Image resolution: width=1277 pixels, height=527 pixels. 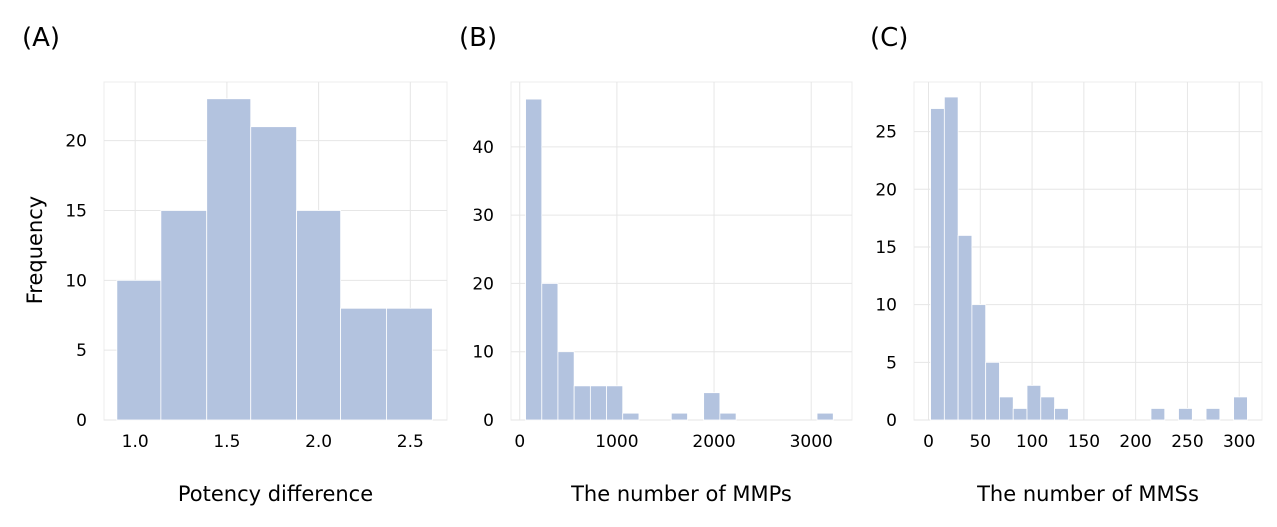 I want to click on x-axis-title: The number of MMPs, so click(x=681, y=494).